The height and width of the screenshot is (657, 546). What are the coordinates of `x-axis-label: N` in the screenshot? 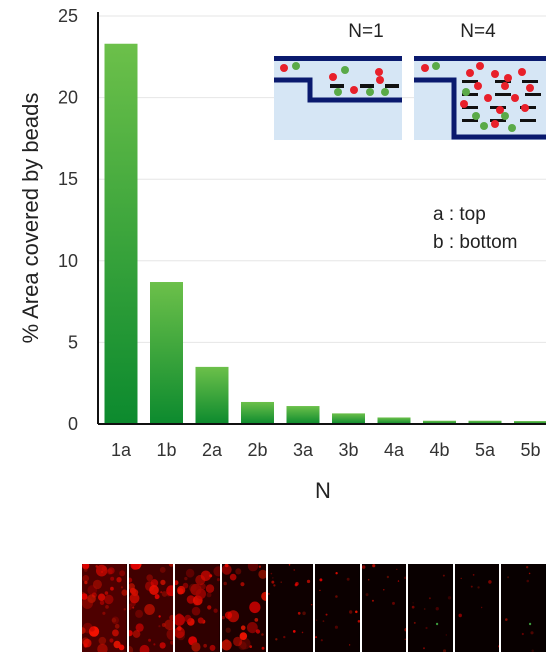 It's located at (323, 490).